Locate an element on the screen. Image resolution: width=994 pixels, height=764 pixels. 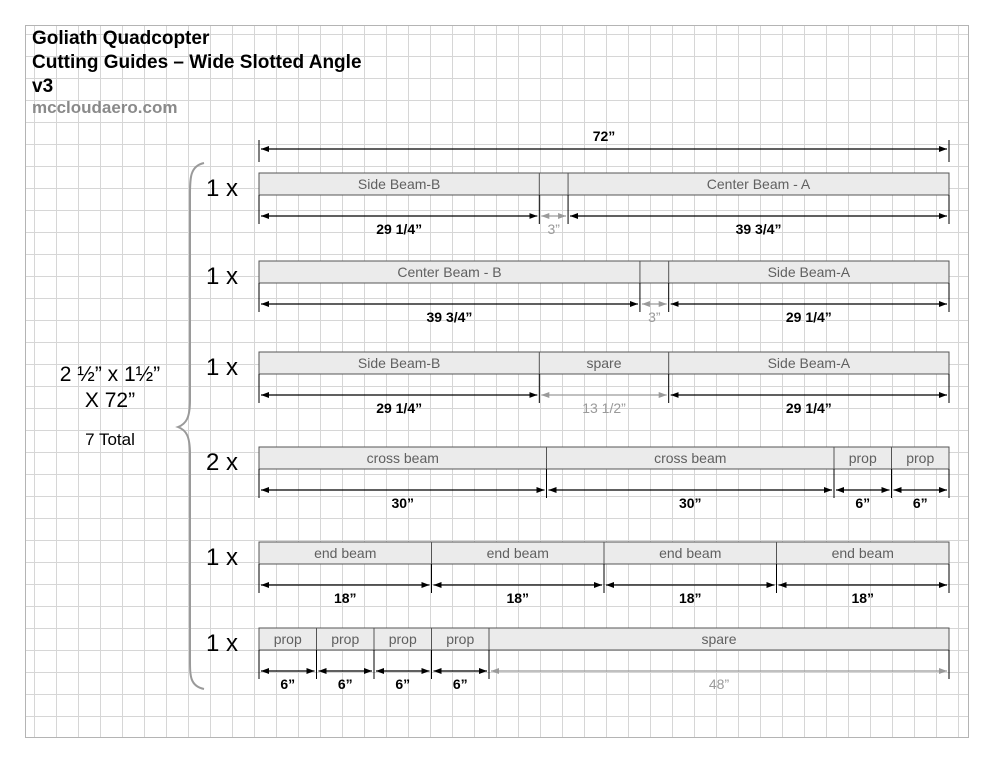
row-5-seg-2-label: end beam is located at coordinates (518, 553).